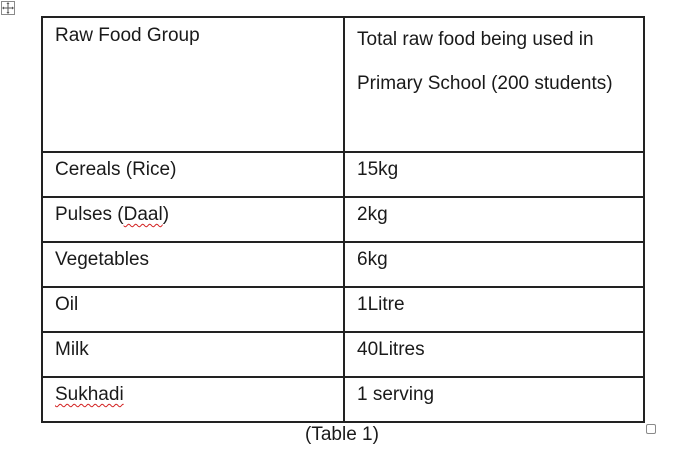  Describe the element at coordinates (193, 354) in the screenshot. I see `cell-food-group: Milk` at that location.